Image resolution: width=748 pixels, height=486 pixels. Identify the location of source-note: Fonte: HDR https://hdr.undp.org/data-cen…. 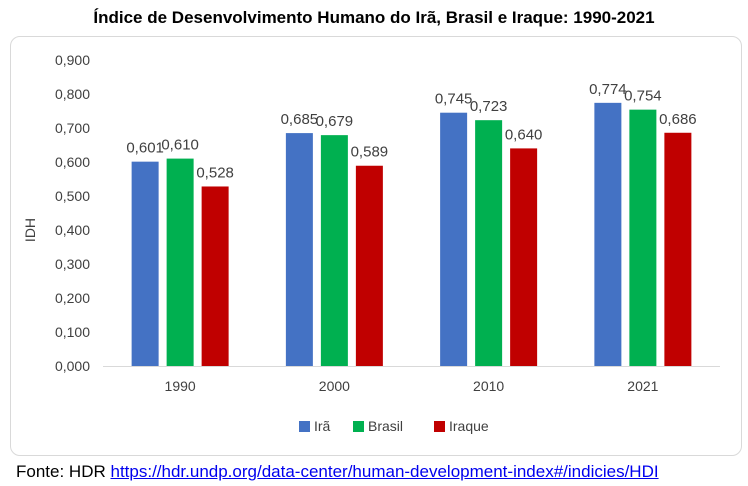
(337, 472).